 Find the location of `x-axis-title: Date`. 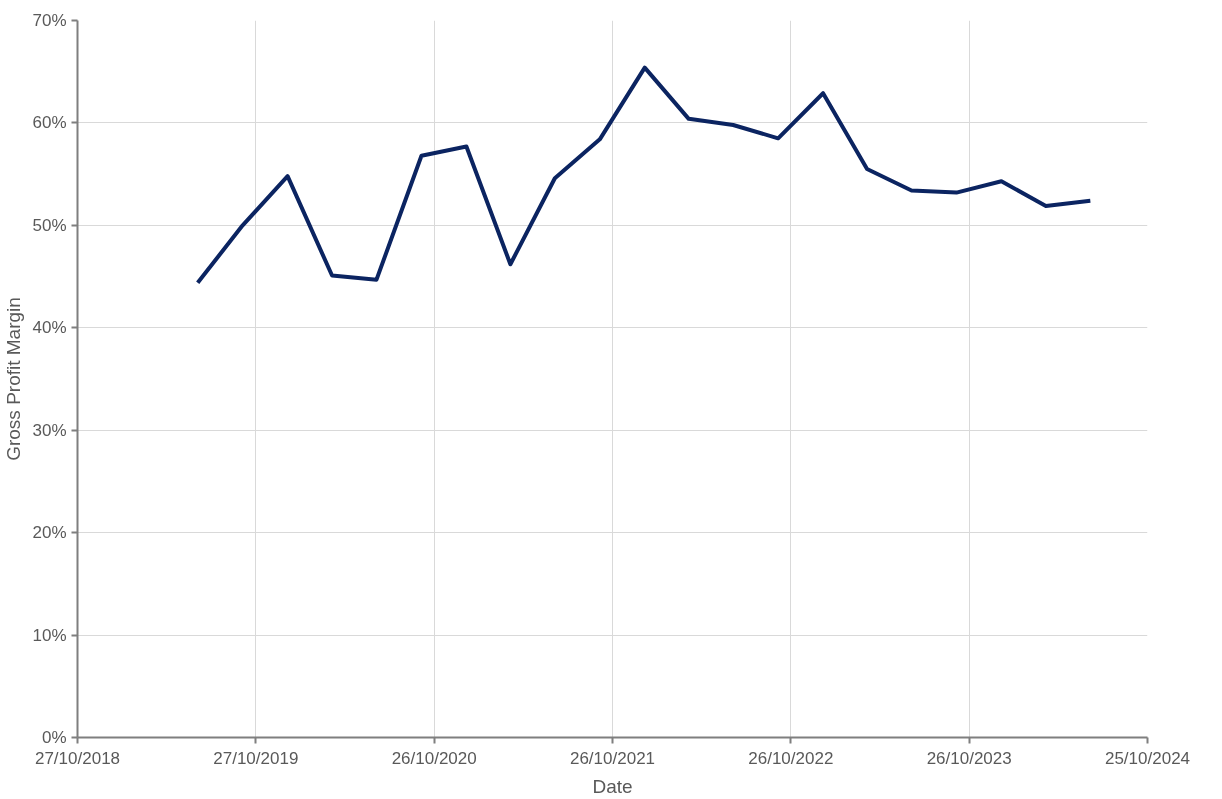

x-axis-title: Date is located at coordinates (612, 786).